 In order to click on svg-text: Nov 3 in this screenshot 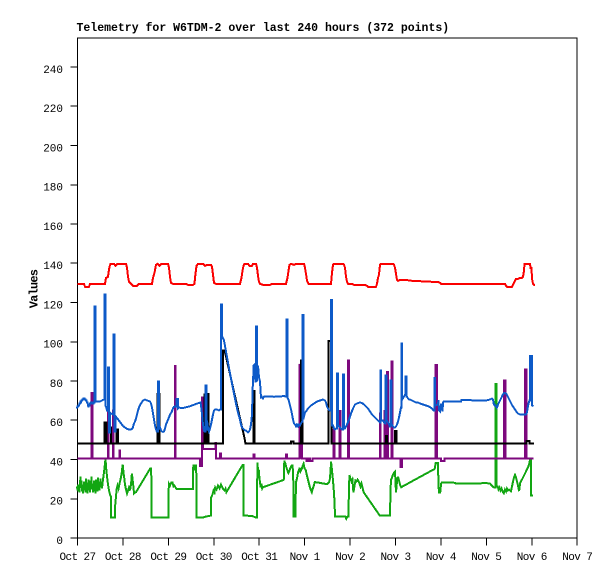, I will do `click(395, 558)`.